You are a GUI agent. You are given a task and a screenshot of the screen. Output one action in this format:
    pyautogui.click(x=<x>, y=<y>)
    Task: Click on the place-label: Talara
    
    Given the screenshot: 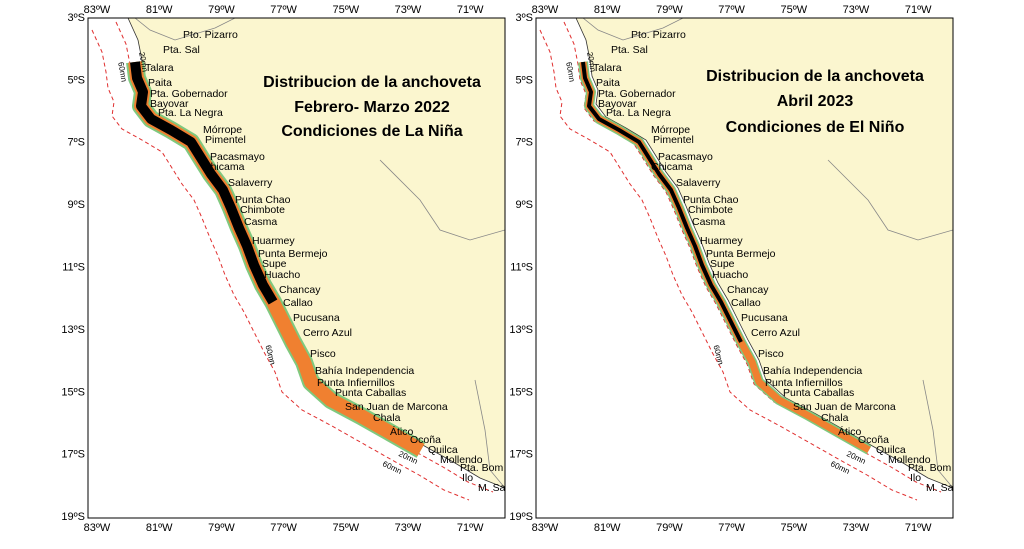 What is the action you would take?
    pyautogui.click(x=607, y=68)
    